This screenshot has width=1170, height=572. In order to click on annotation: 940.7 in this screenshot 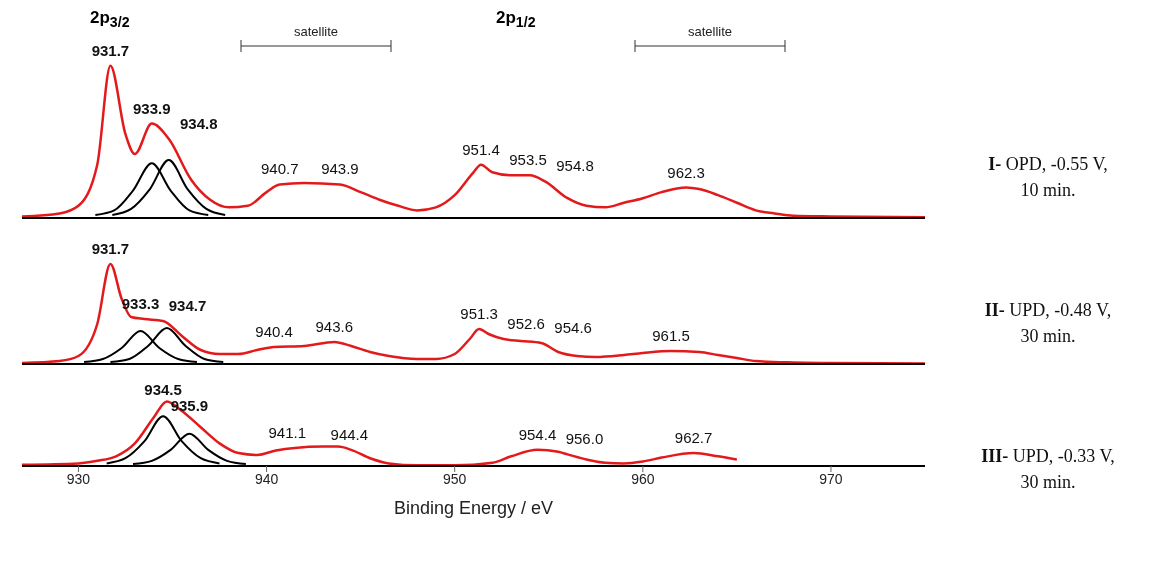, I will do `click(279, 169)`.